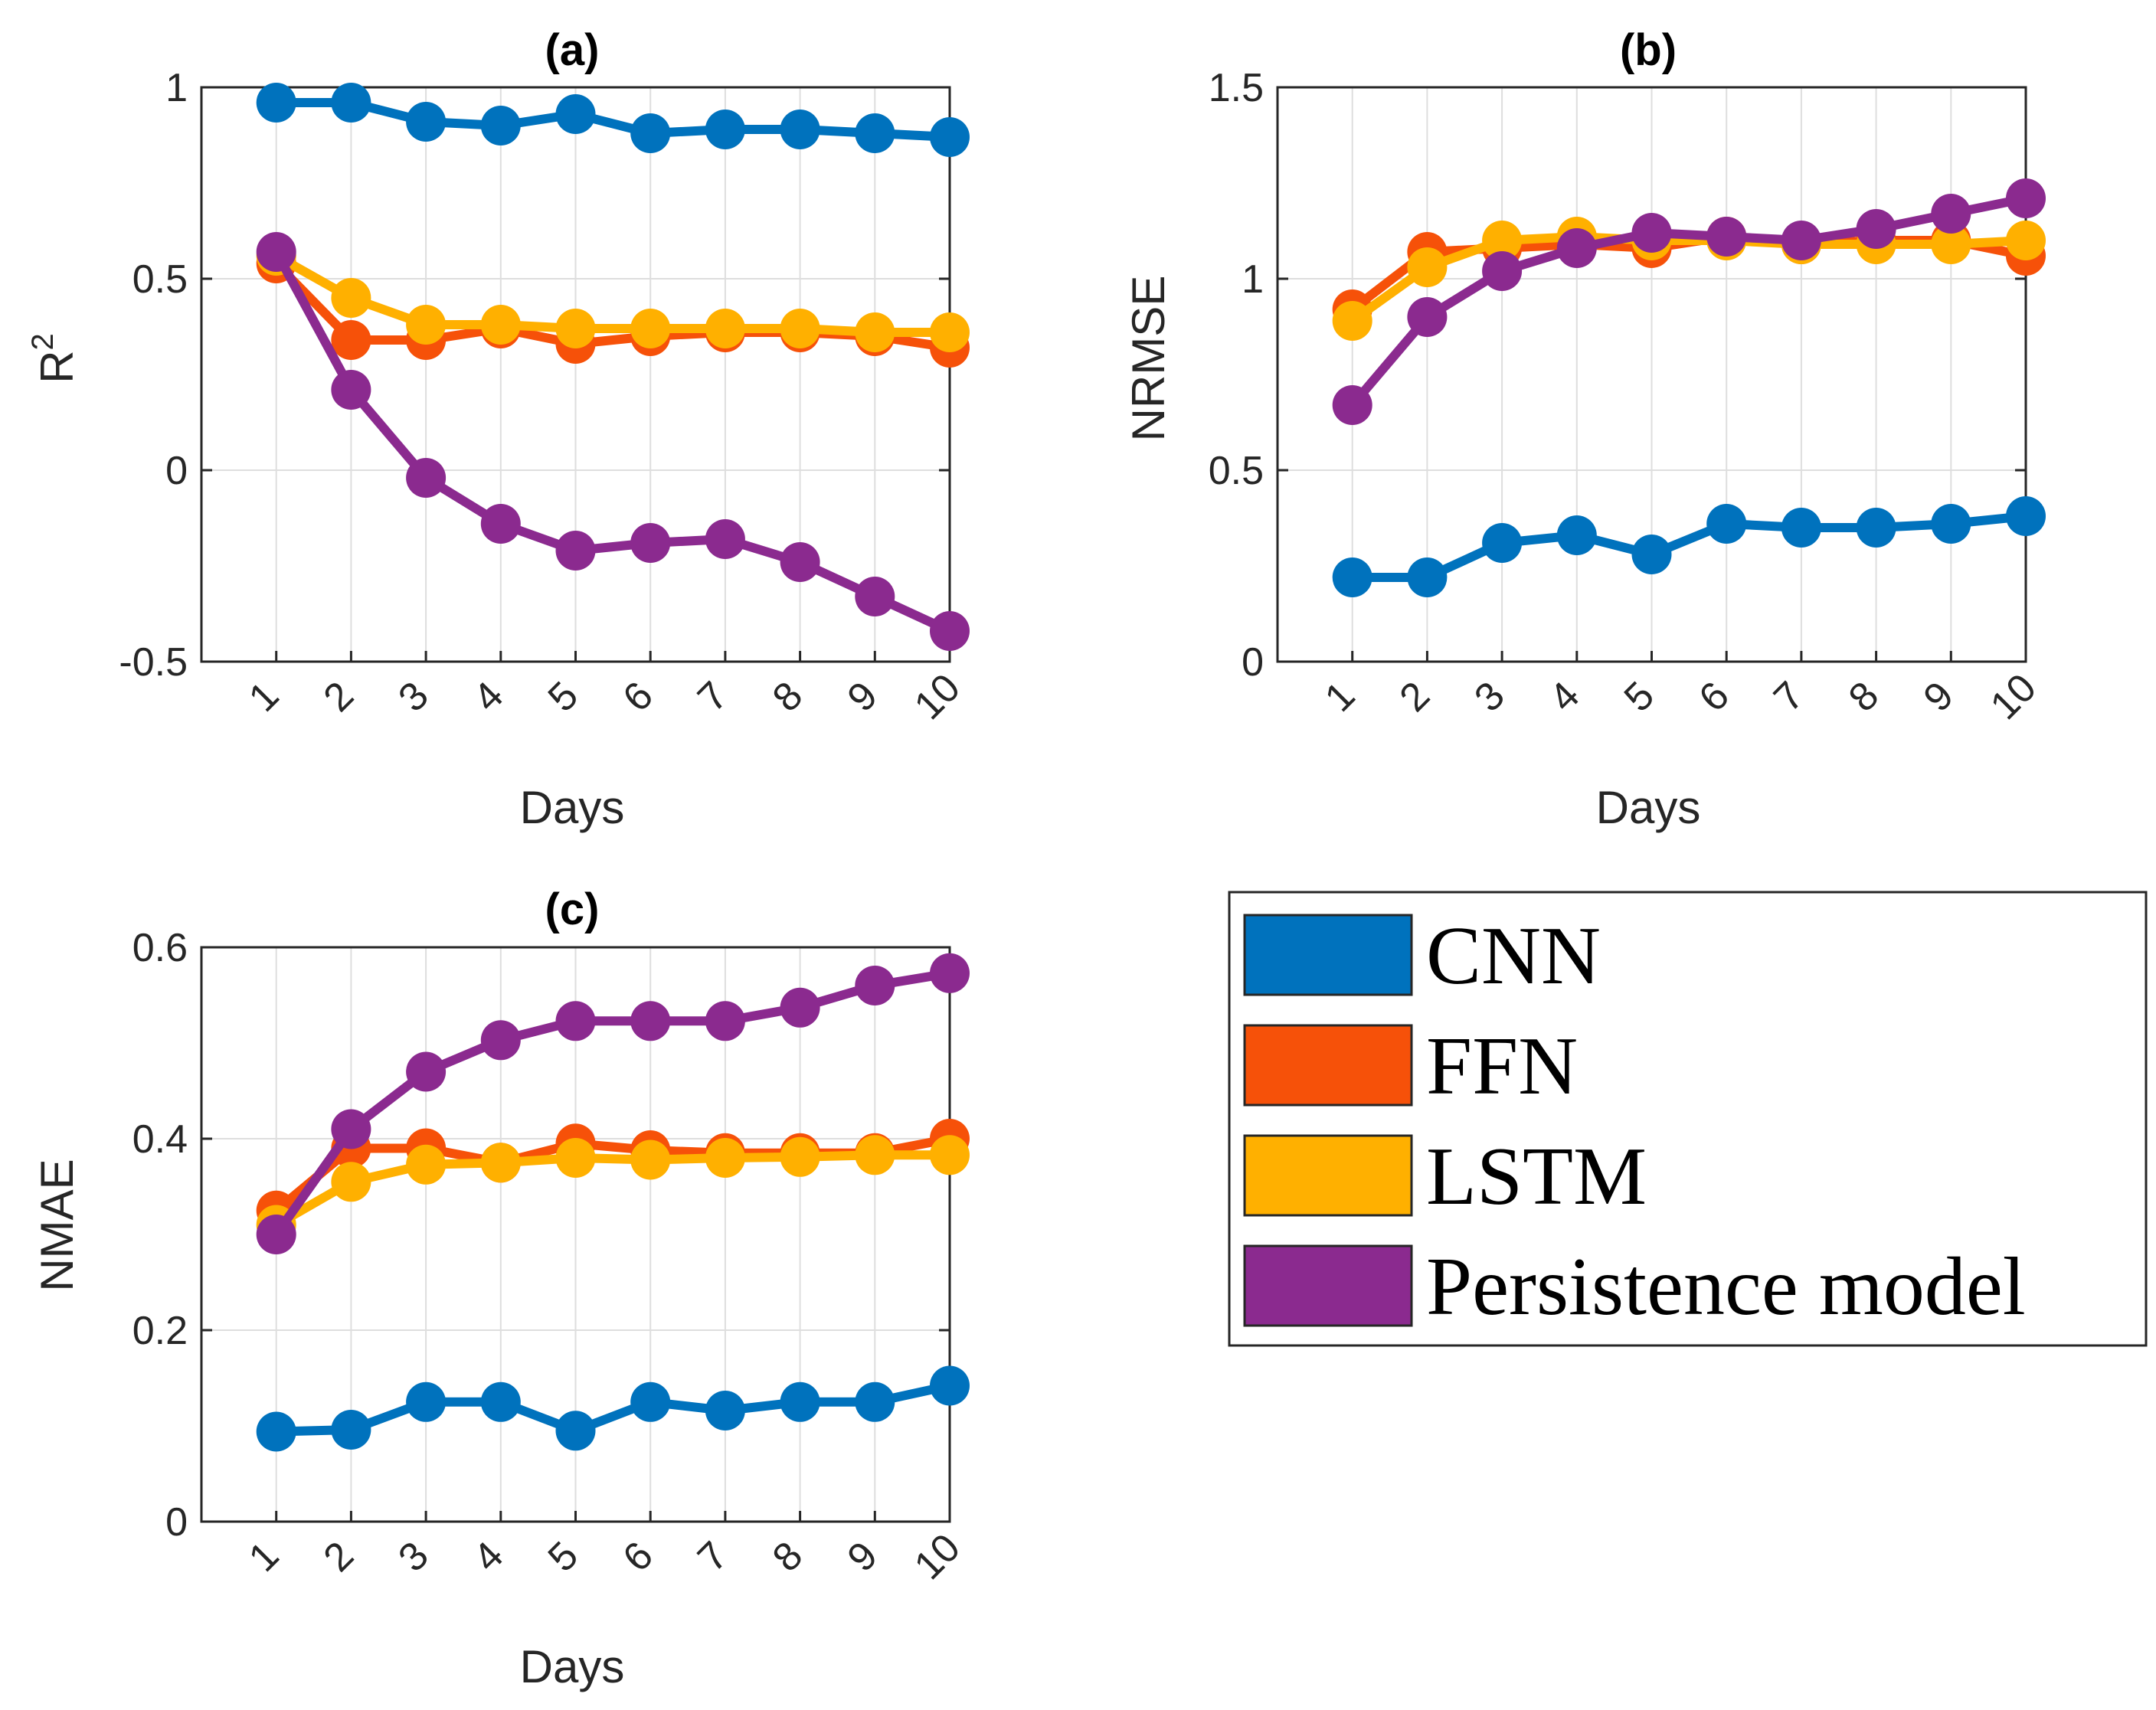  I want to click on panel-a-series-line-persistence-model, so click(612, 441).